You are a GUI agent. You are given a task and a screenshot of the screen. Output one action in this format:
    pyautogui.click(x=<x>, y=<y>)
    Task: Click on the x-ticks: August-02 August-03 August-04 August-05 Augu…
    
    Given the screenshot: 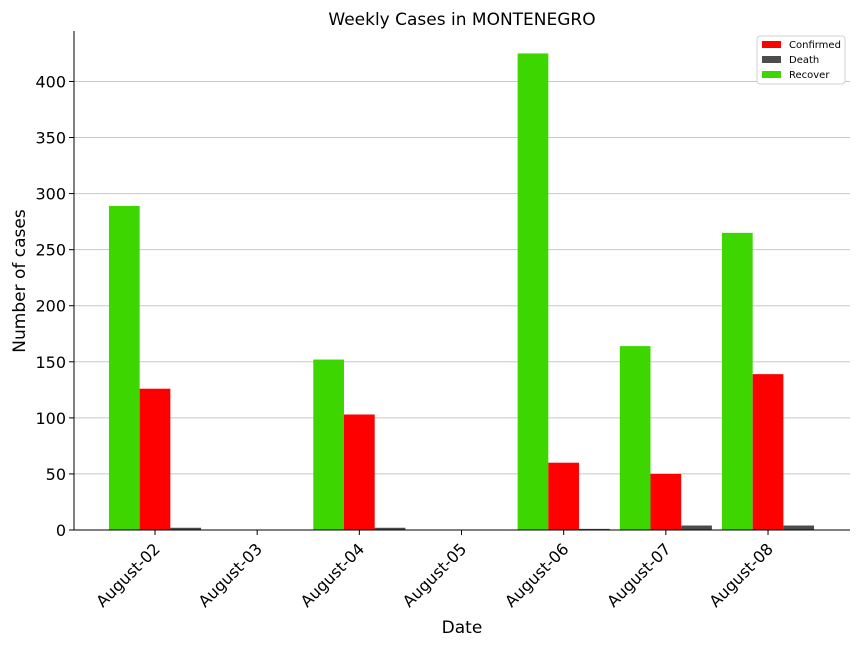 What is the action you would take?
    pyautogui.click(x=434, y=570)
    